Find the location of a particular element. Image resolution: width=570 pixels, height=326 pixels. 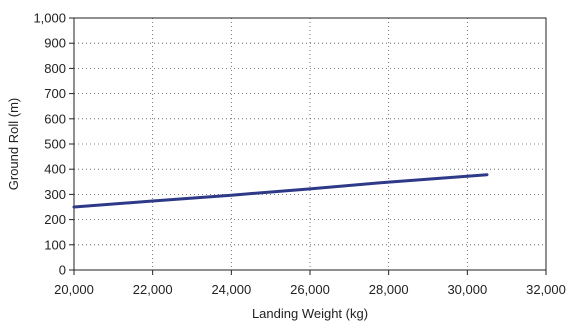

x-tick-label: 30,000 is located at coordinates (467, 289).